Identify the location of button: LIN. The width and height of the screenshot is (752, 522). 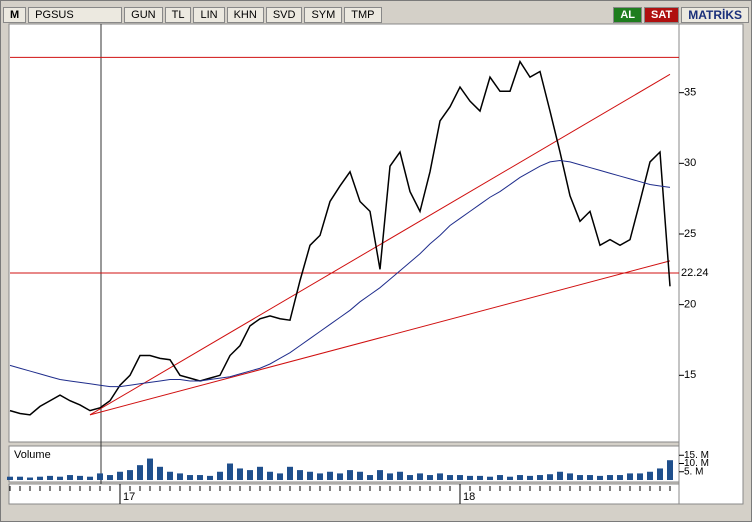
(209, 15).